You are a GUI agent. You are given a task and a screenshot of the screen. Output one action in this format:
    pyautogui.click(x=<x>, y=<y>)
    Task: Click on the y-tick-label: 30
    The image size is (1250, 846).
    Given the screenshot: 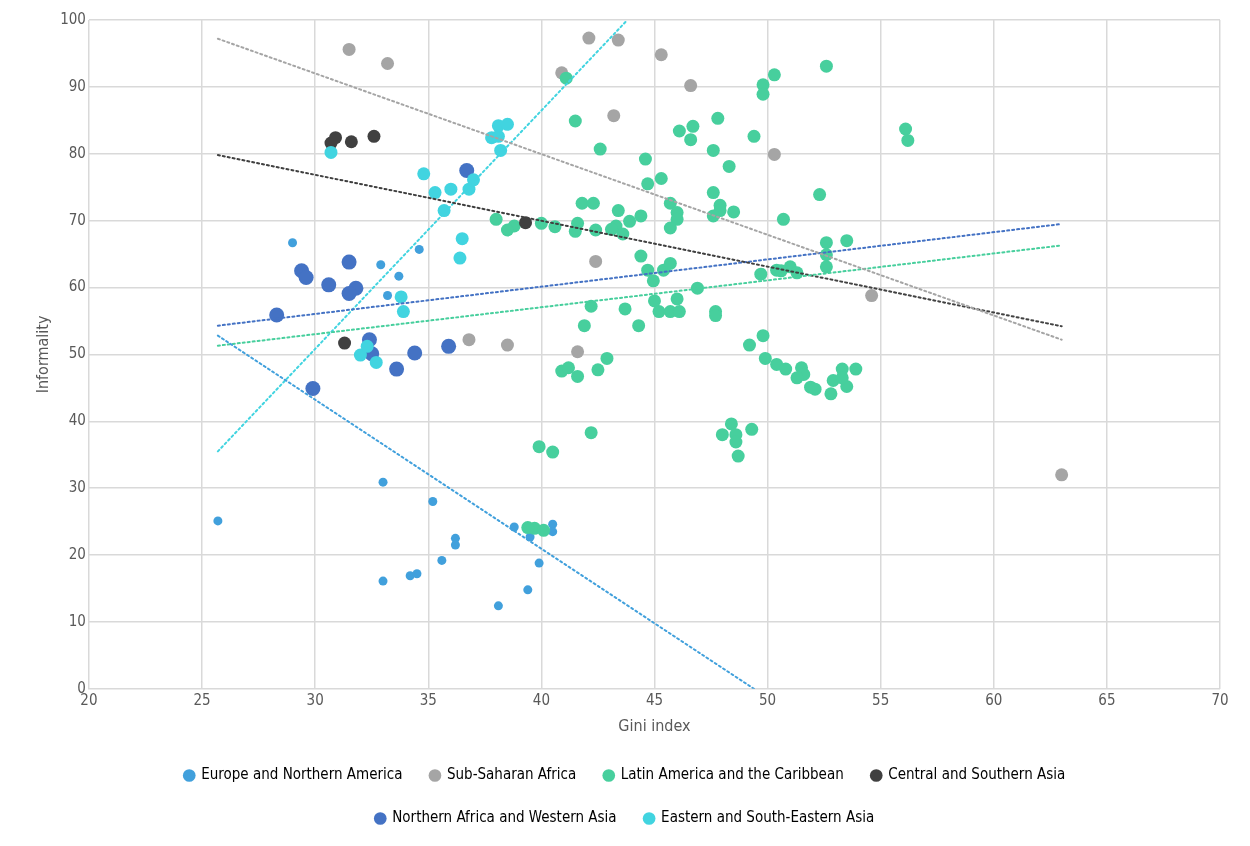 What is the action you would take?
    pyautogui.click(x=77, y=487)
    